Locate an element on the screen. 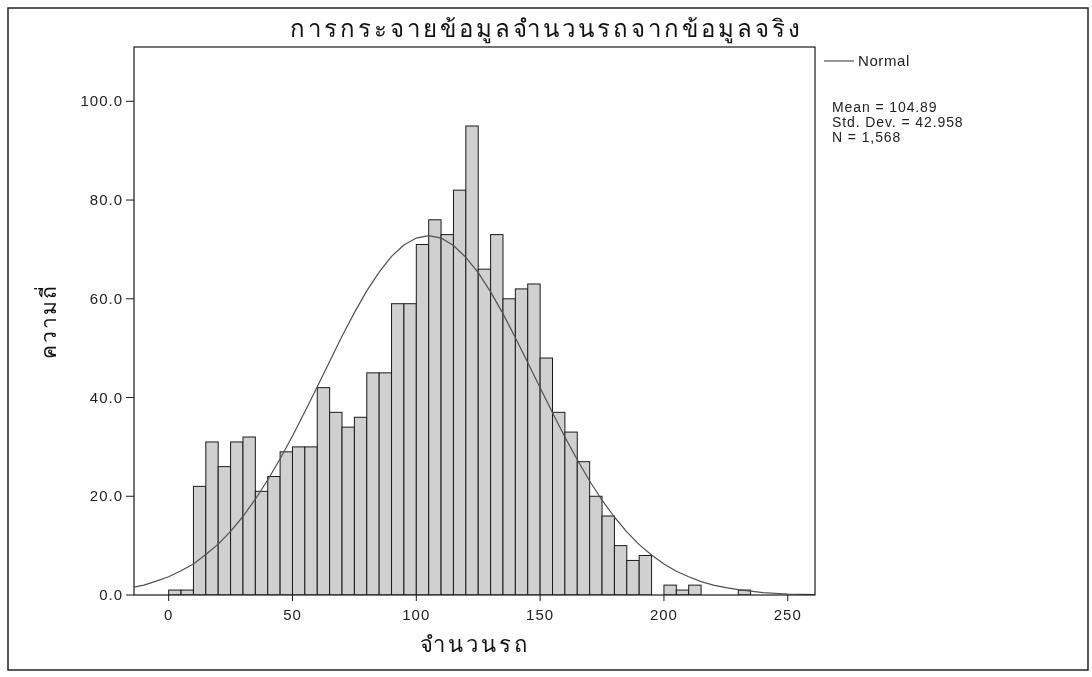 Image resolution: width=1092 pixels, height=677 pixels. chart-title: การกระจายข้อมูลจำนวนรถจากข้อมูลจริง is located at coordinates (546, 29).